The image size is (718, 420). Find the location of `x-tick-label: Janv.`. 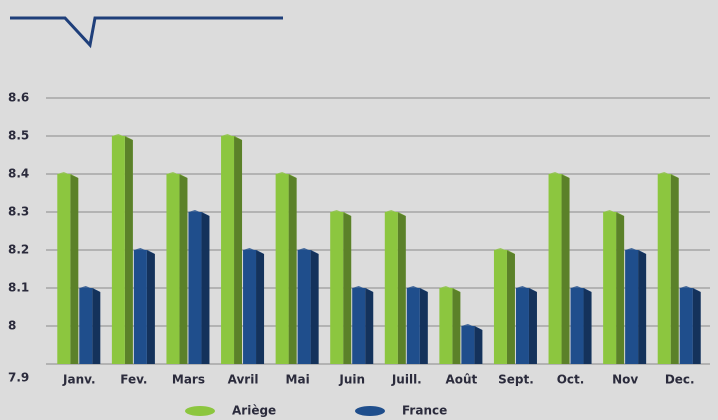

x-tick-label: Janv. is located at coordinates (79, 380).